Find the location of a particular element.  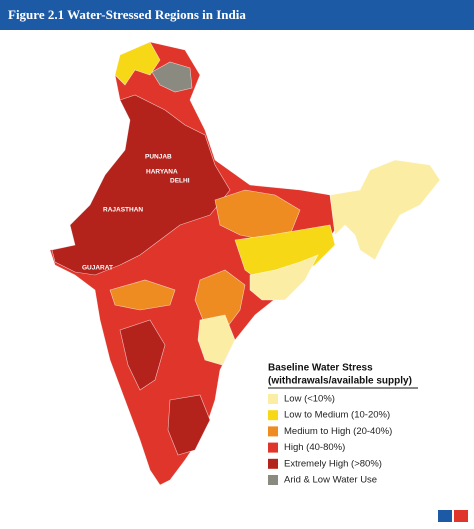

legend-label: High (40-80%) is located at coordinates (314, 447).